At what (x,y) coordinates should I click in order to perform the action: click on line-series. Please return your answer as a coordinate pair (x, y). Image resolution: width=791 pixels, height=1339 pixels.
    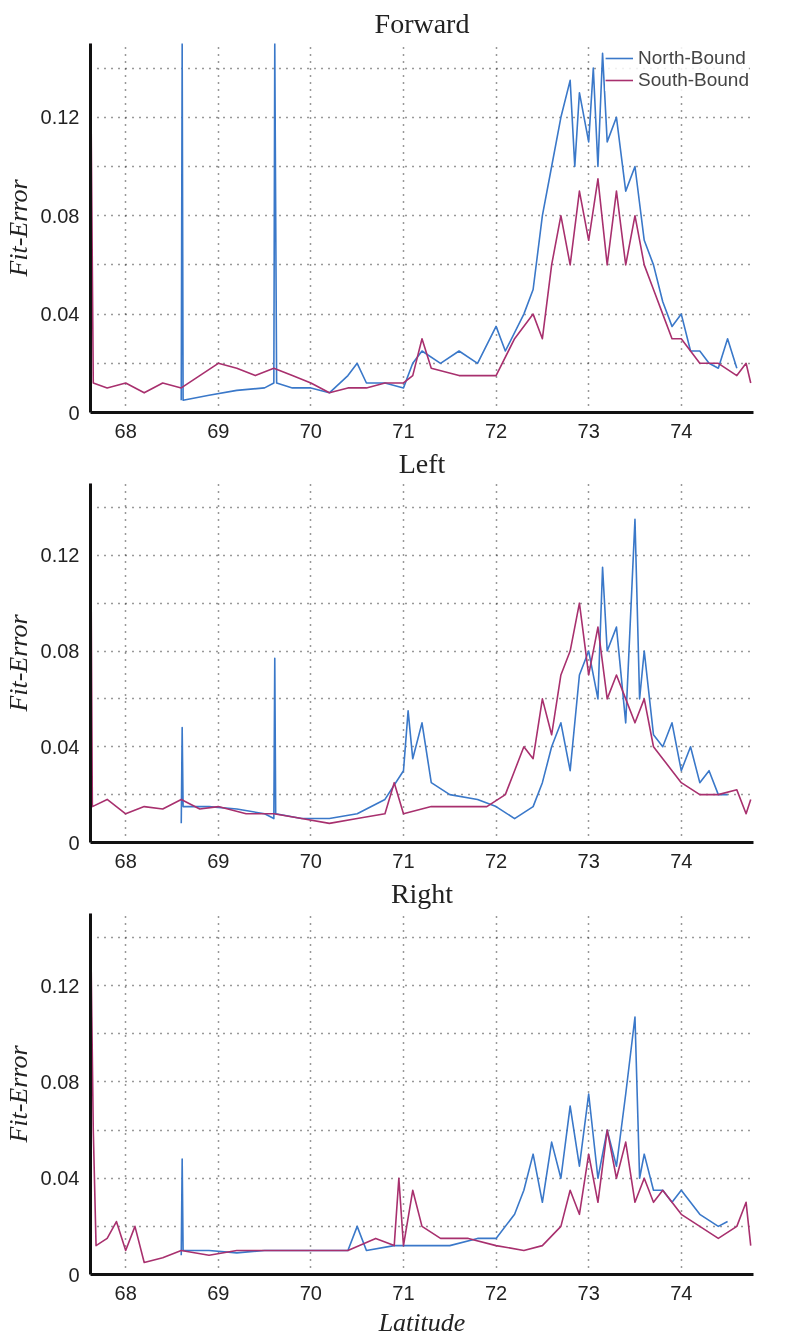
    Looking at the image, I should click on (454, 1136).